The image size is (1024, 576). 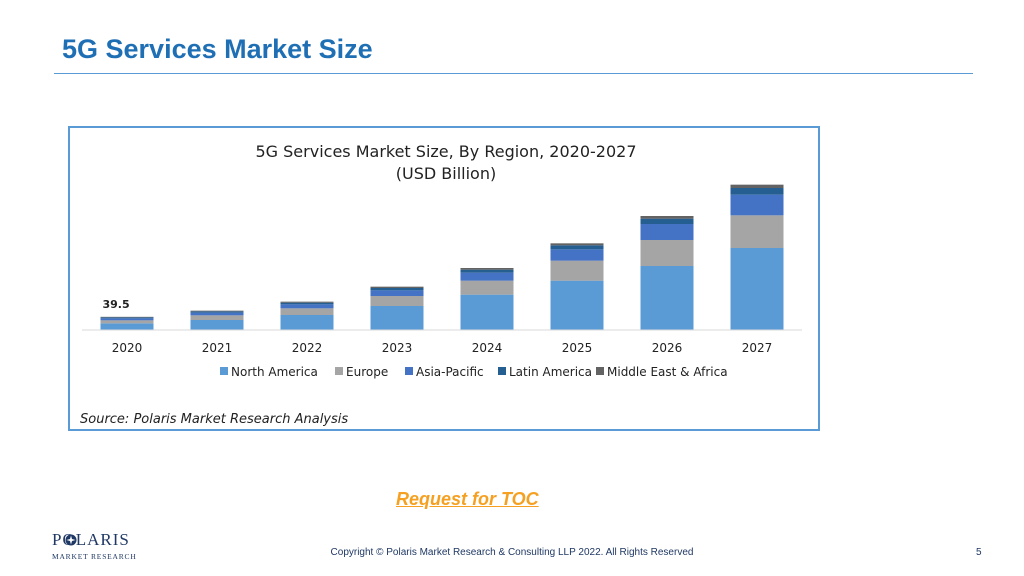 I want to click on x-tick-label-2027: 2027, so click(x=757, y=348).